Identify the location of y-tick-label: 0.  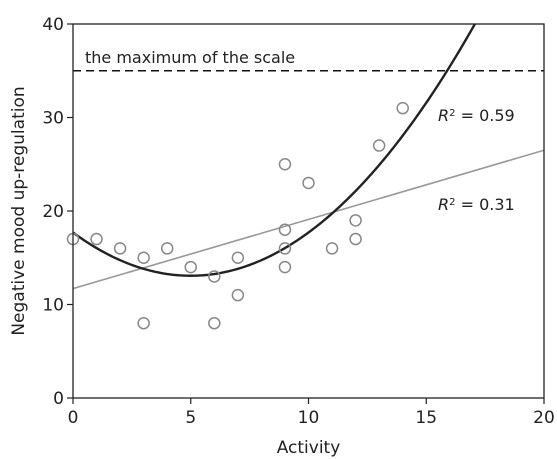
(58, 399).